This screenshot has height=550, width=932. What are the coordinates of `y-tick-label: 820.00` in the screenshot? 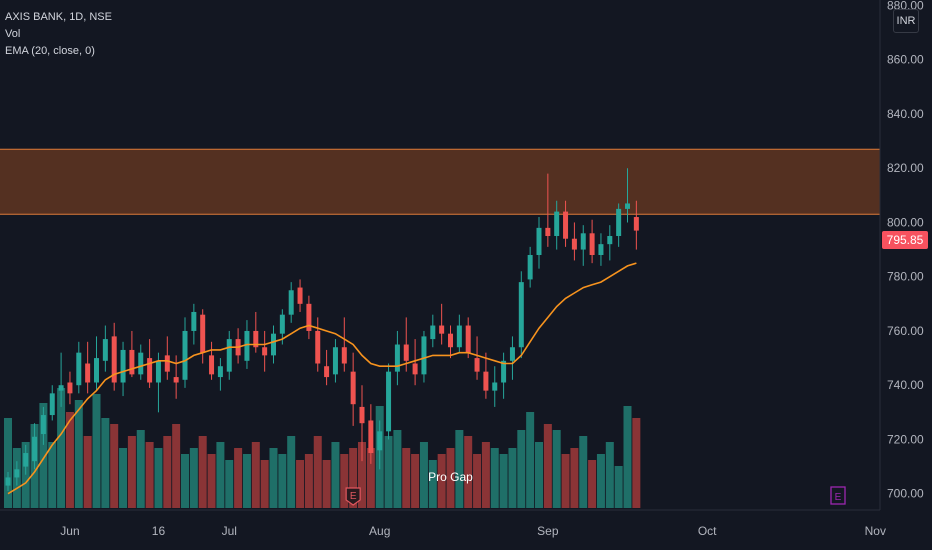 It's located at (905, 168).